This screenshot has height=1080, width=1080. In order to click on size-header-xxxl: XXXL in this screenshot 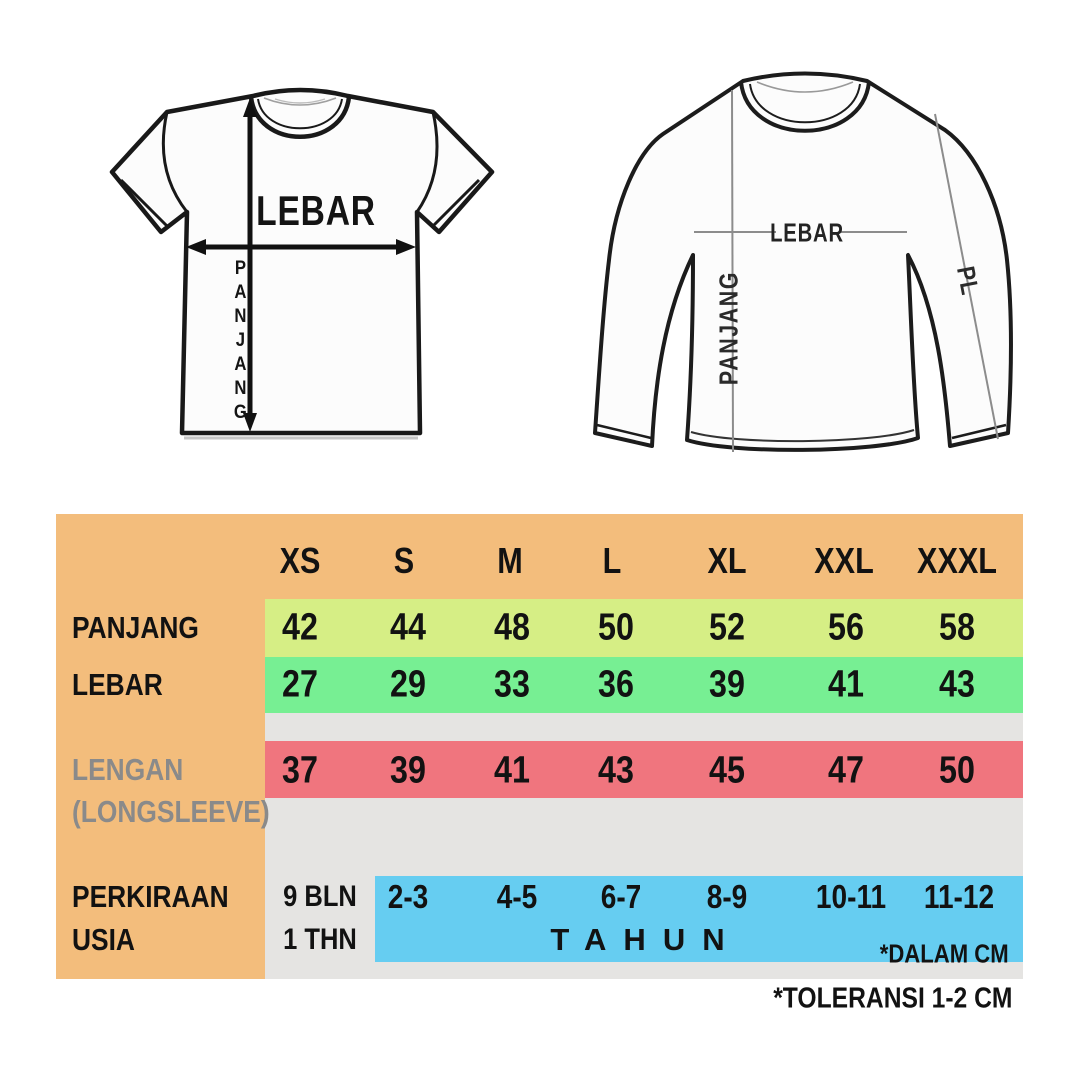, I will do `click(957, 560)`.